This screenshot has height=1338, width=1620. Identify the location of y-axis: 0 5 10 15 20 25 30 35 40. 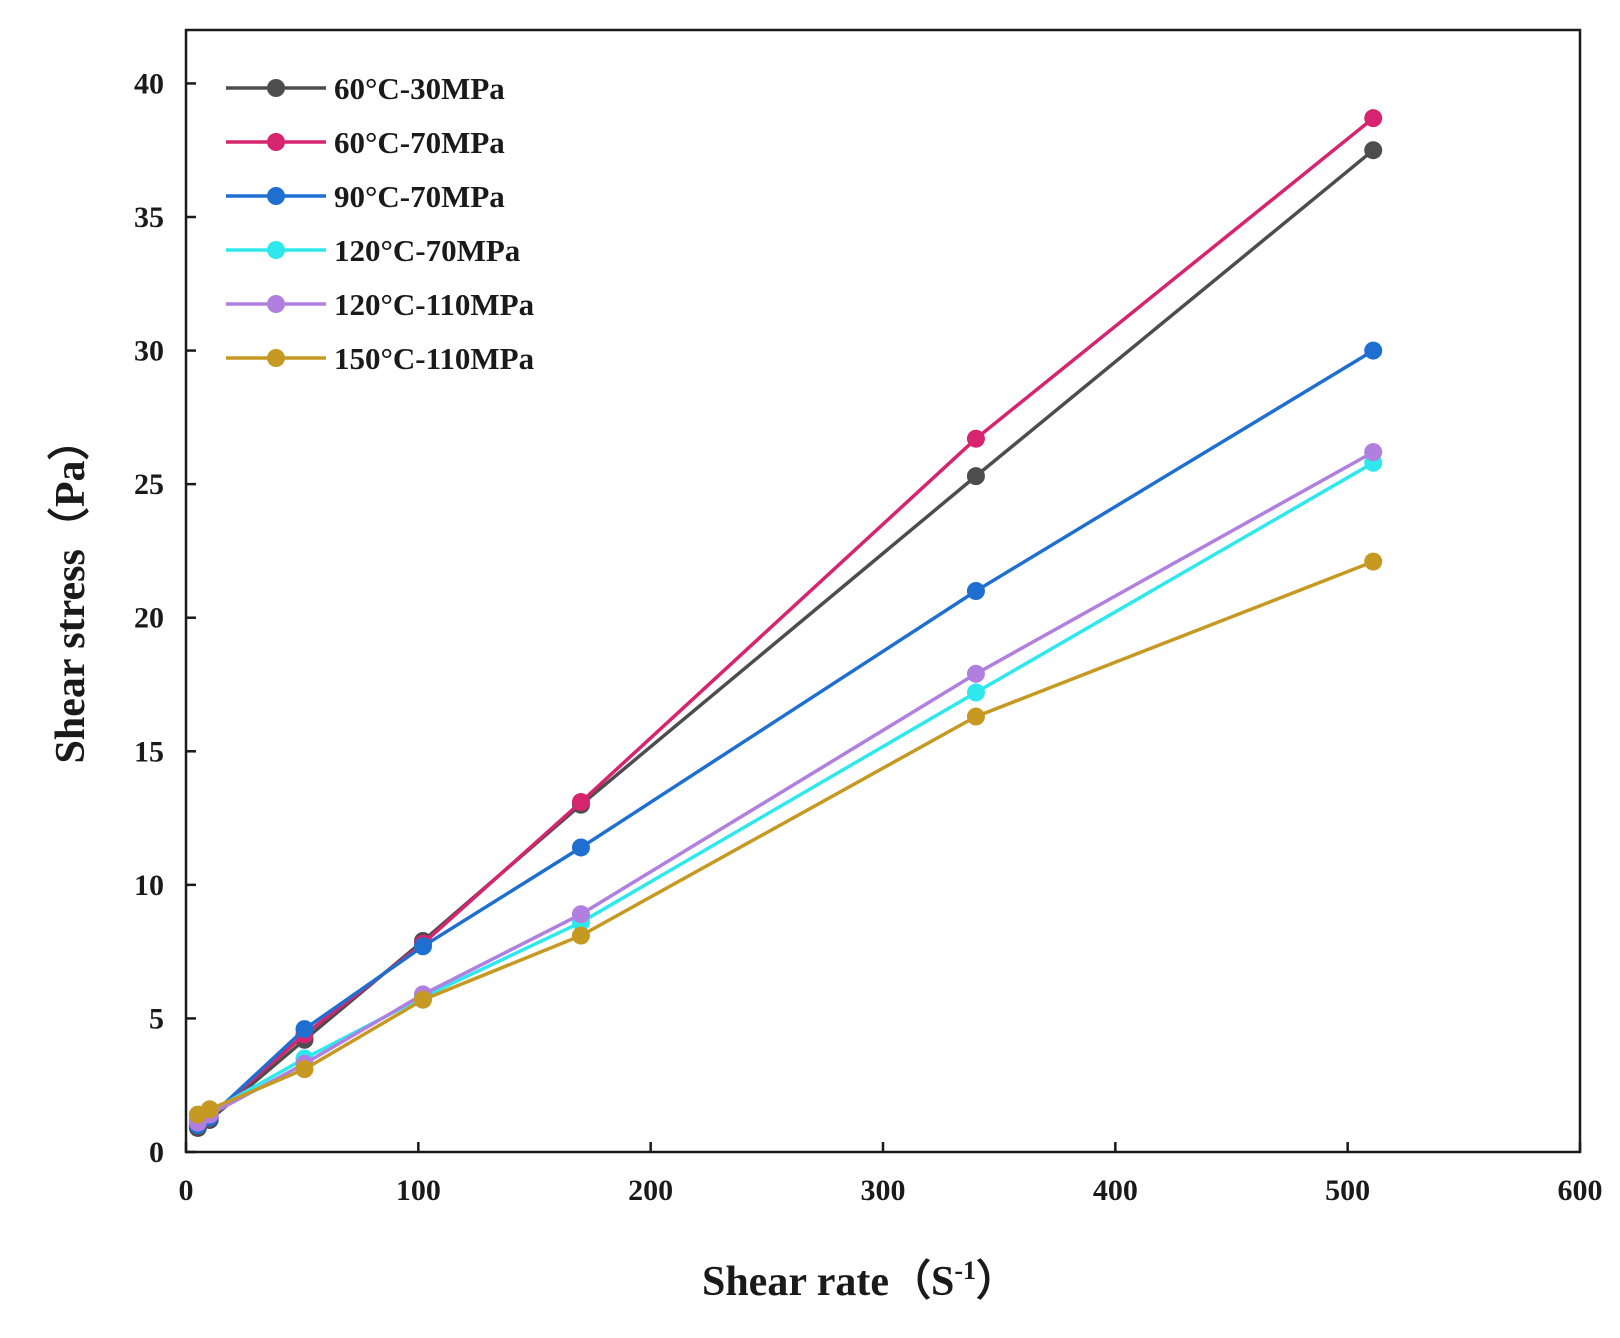
(165, 618).